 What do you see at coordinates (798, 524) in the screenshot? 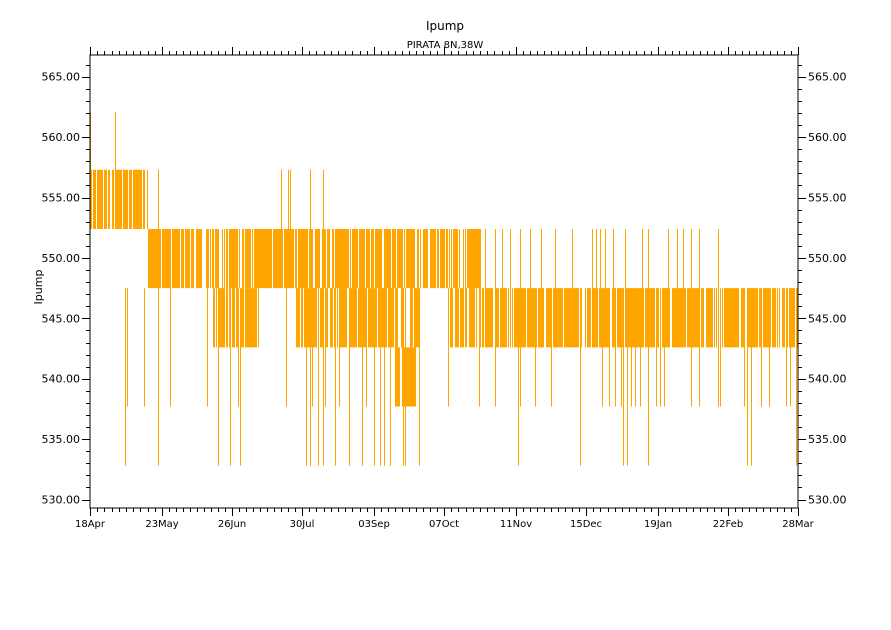
I see `x-tick-label: 28Mar` at bounding box center [798, 524].